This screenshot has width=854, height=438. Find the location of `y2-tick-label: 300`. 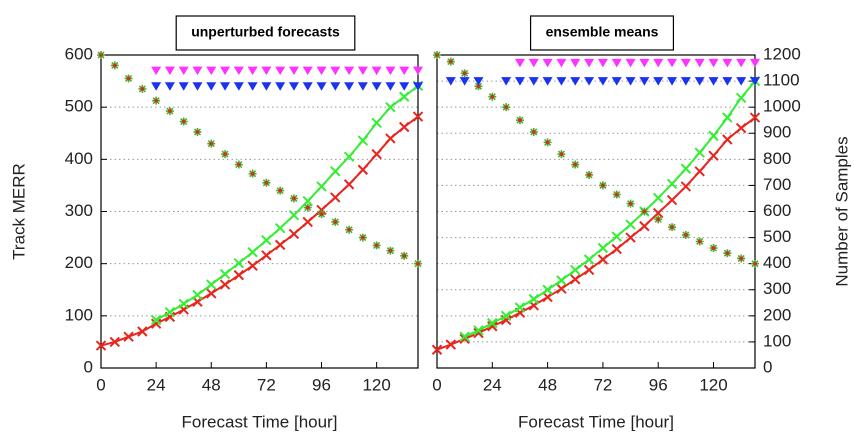

y2-tick-label: 300 is located at coordinates (777, 288).